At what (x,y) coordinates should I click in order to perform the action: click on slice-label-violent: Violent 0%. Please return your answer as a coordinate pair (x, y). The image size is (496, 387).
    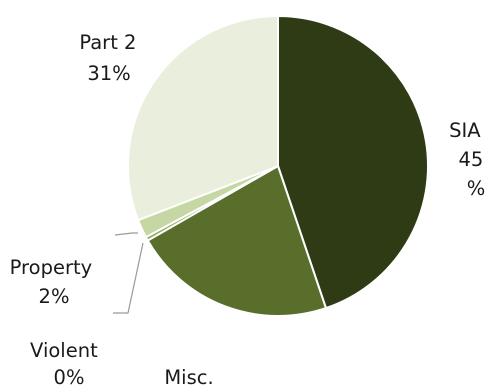
    Looking at the image, I should click on (67, 363).